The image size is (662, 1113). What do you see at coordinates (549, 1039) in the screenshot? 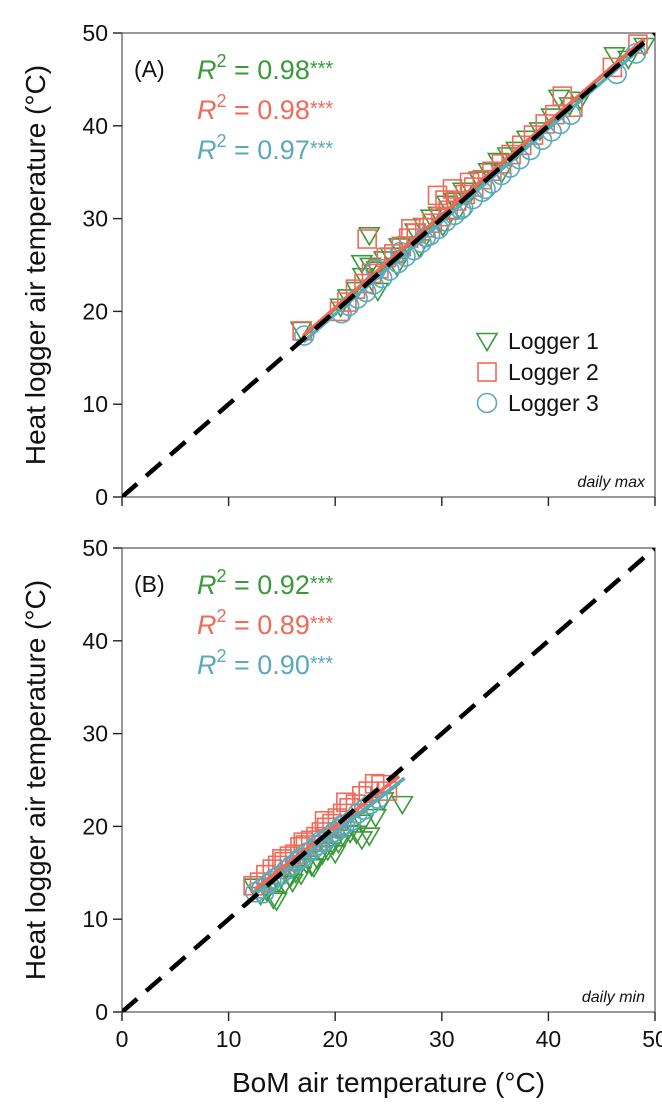
I see `x-tick-label: 40` at bounding box center [549, 1039].